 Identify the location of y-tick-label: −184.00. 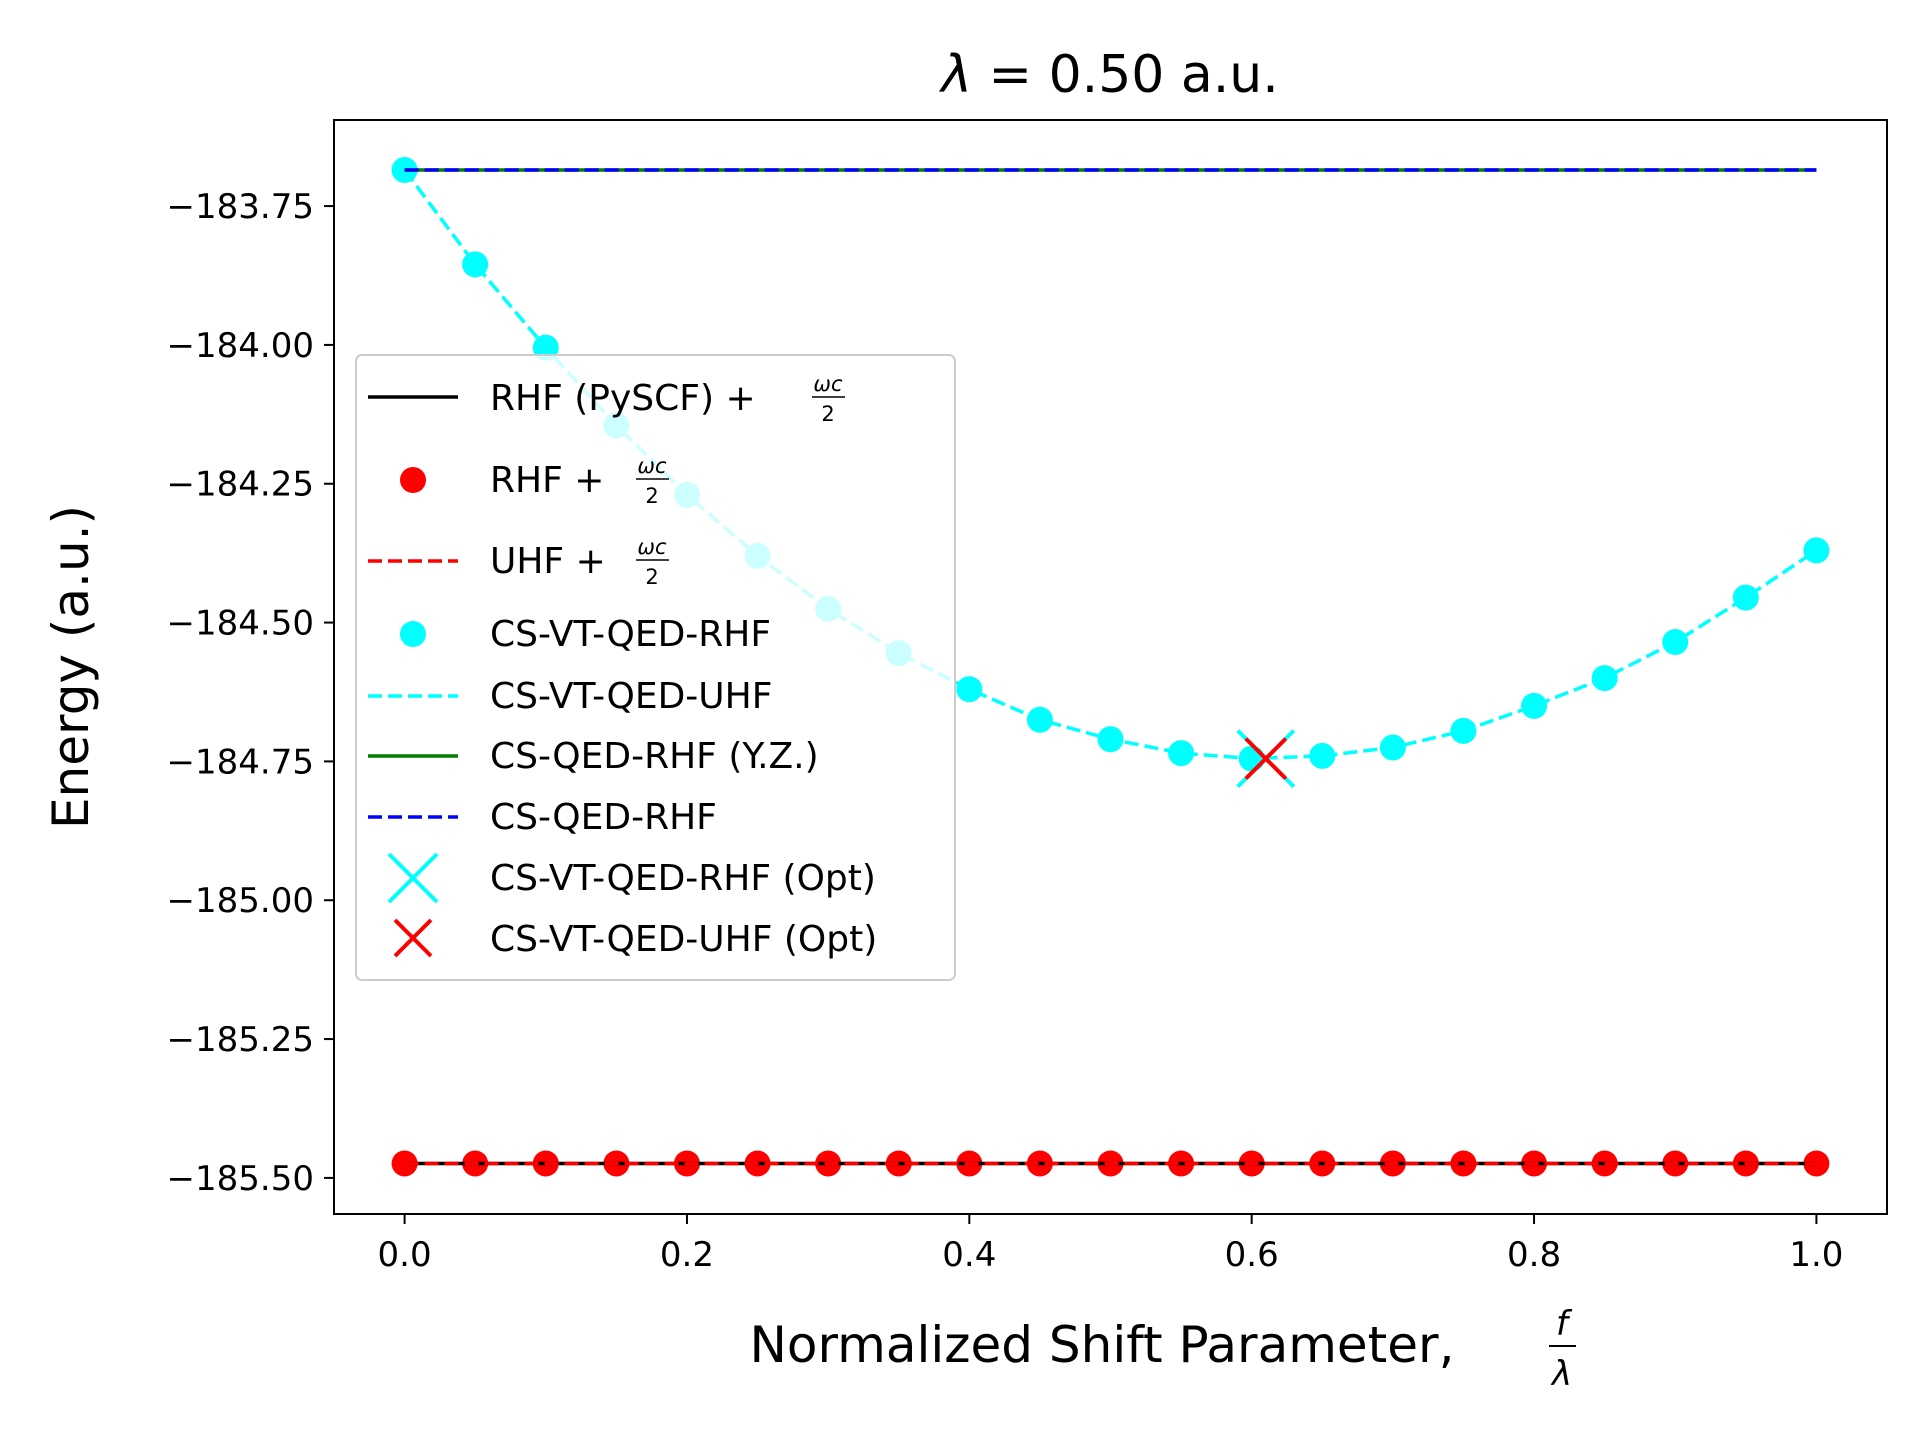
(240, 346).